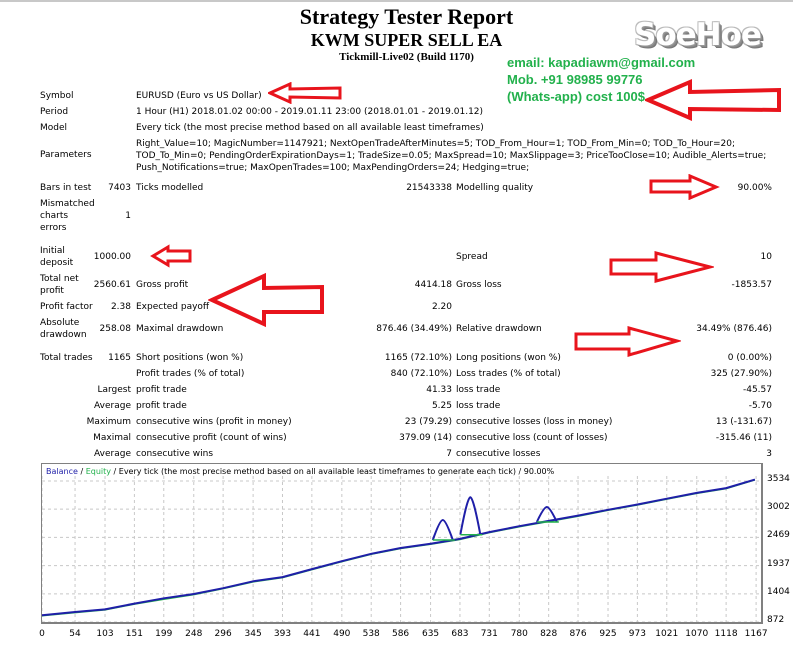  I want to click on y-tick-label: 872, so click(776, 620).